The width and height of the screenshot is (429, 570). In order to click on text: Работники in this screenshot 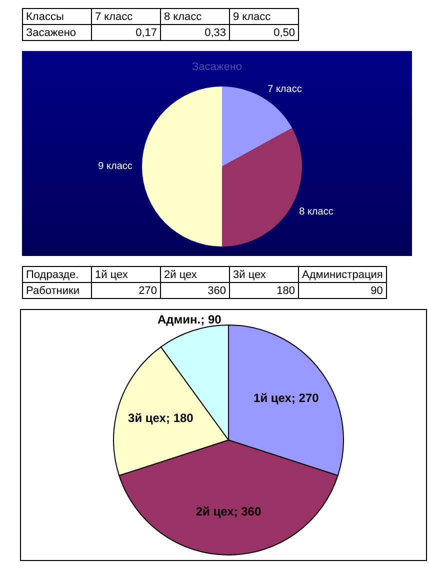, I will do `click(57, 290)`.